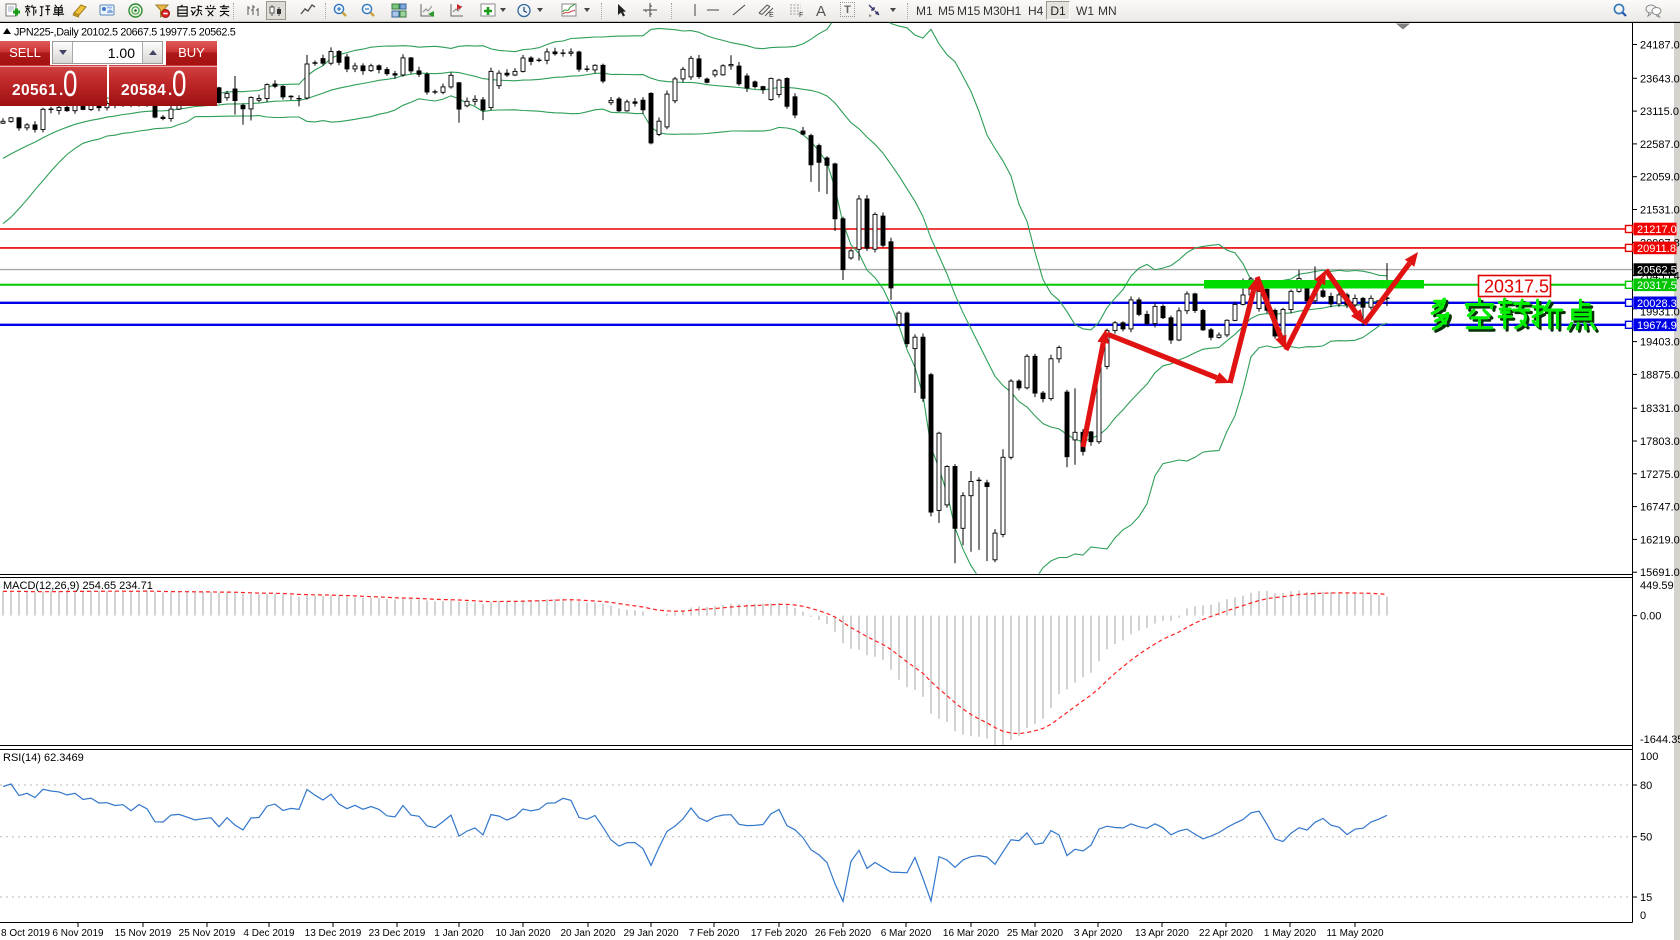  Describe the element at coordinates (1657, 586) in the screenshot. I see `svg-text: 449.59` at that location.